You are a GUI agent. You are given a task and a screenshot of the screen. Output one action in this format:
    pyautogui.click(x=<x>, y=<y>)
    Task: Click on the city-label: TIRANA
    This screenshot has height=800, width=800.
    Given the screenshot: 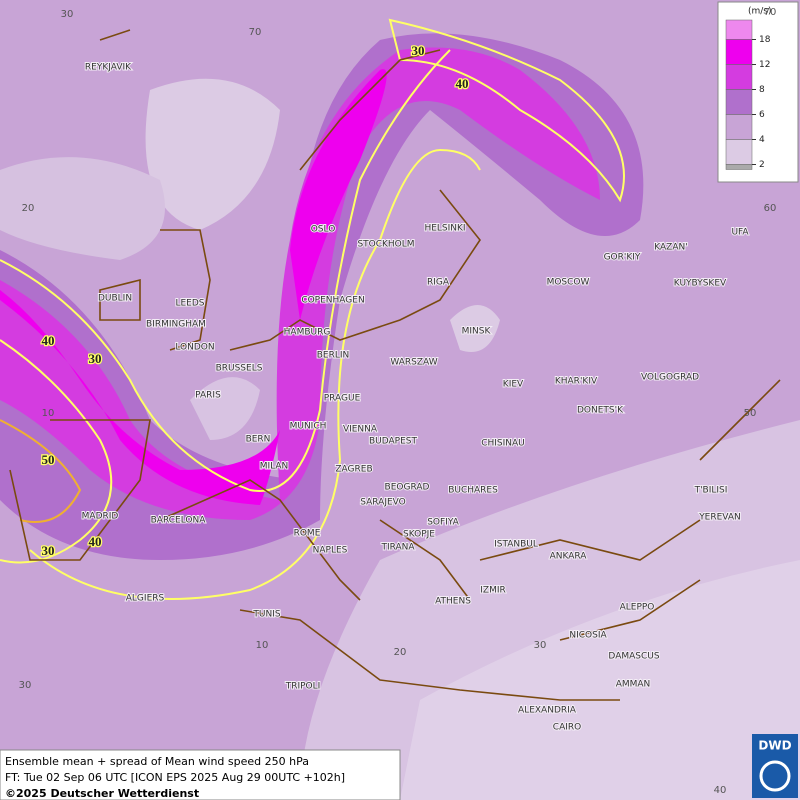 What is the action you would take?
    pyautogui.click(x=397, y=548)
    